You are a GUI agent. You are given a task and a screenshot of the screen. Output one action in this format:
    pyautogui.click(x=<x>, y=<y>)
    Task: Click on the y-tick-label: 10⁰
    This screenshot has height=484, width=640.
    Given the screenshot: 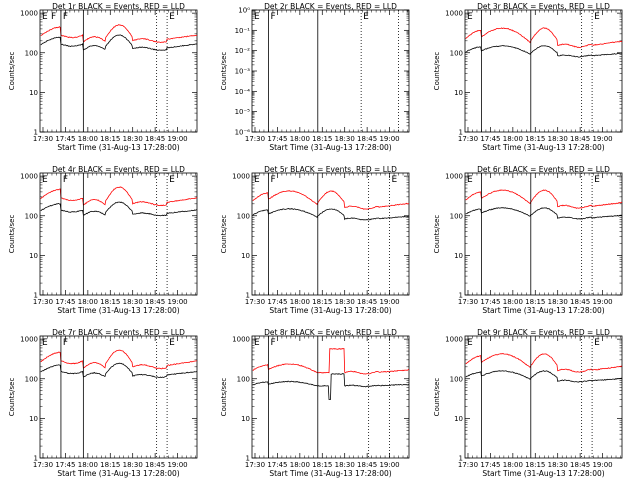 What is the action you would take?
    pyautogui.click(x=244, y=11)
    